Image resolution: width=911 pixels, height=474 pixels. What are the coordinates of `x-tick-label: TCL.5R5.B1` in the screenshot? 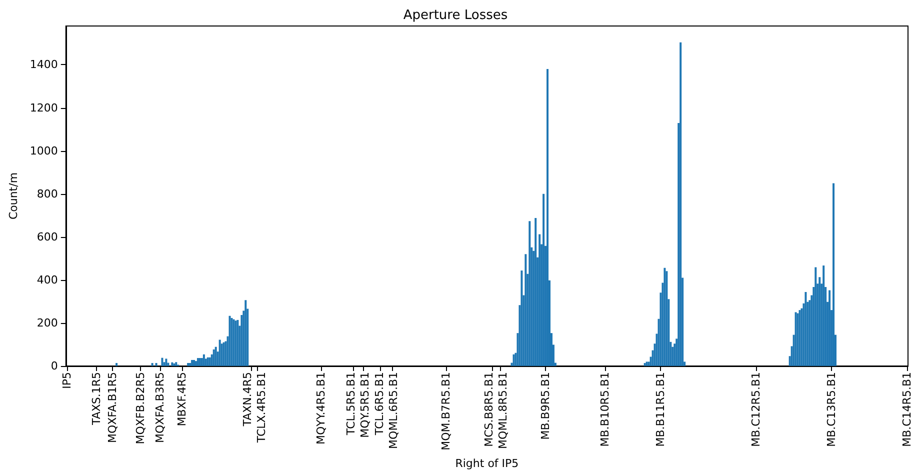 It's located at (351, 404).